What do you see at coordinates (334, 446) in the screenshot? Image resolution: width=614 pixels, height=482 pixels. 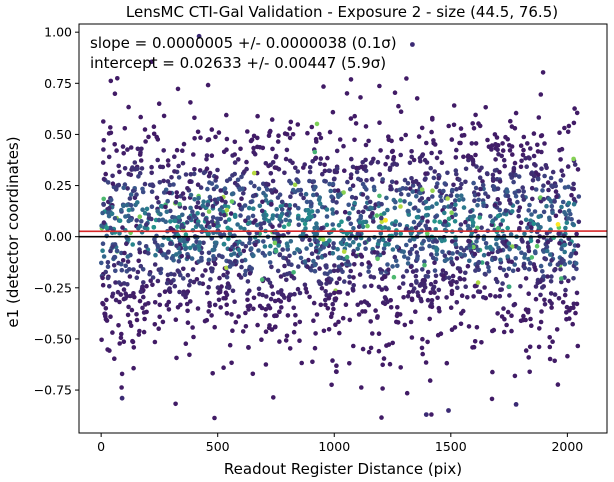 I see `x-tick-label: 1000` at bounding box center [334, 446].